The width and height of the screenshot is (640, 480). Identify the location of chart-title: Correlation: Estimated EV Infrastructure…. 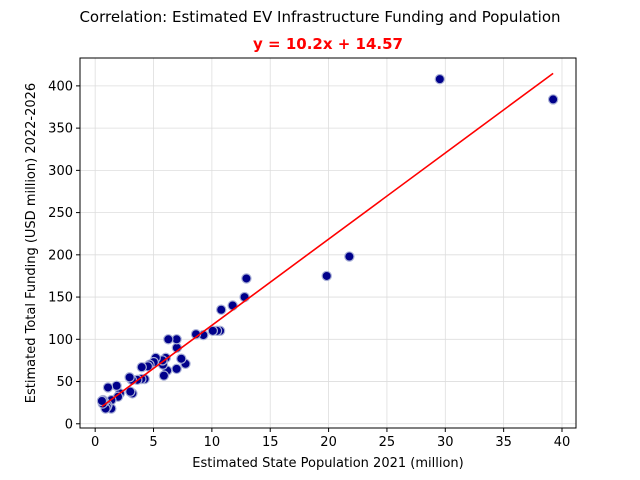
(319, 17).